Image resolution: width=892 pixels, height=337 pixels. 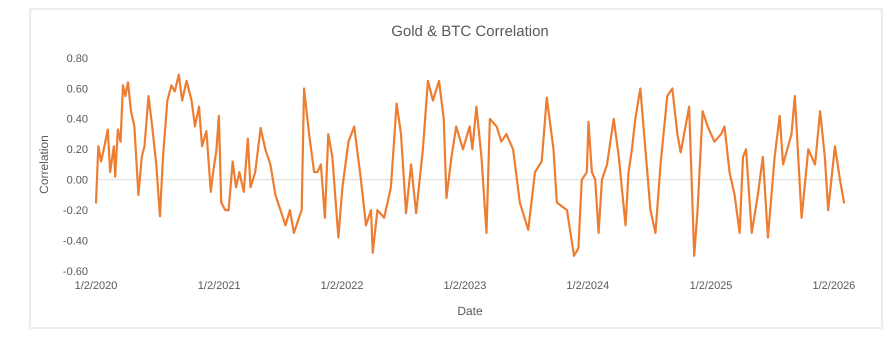 I want to click on x-tick-label: 1/2/2026, so click(x=834, y=286).